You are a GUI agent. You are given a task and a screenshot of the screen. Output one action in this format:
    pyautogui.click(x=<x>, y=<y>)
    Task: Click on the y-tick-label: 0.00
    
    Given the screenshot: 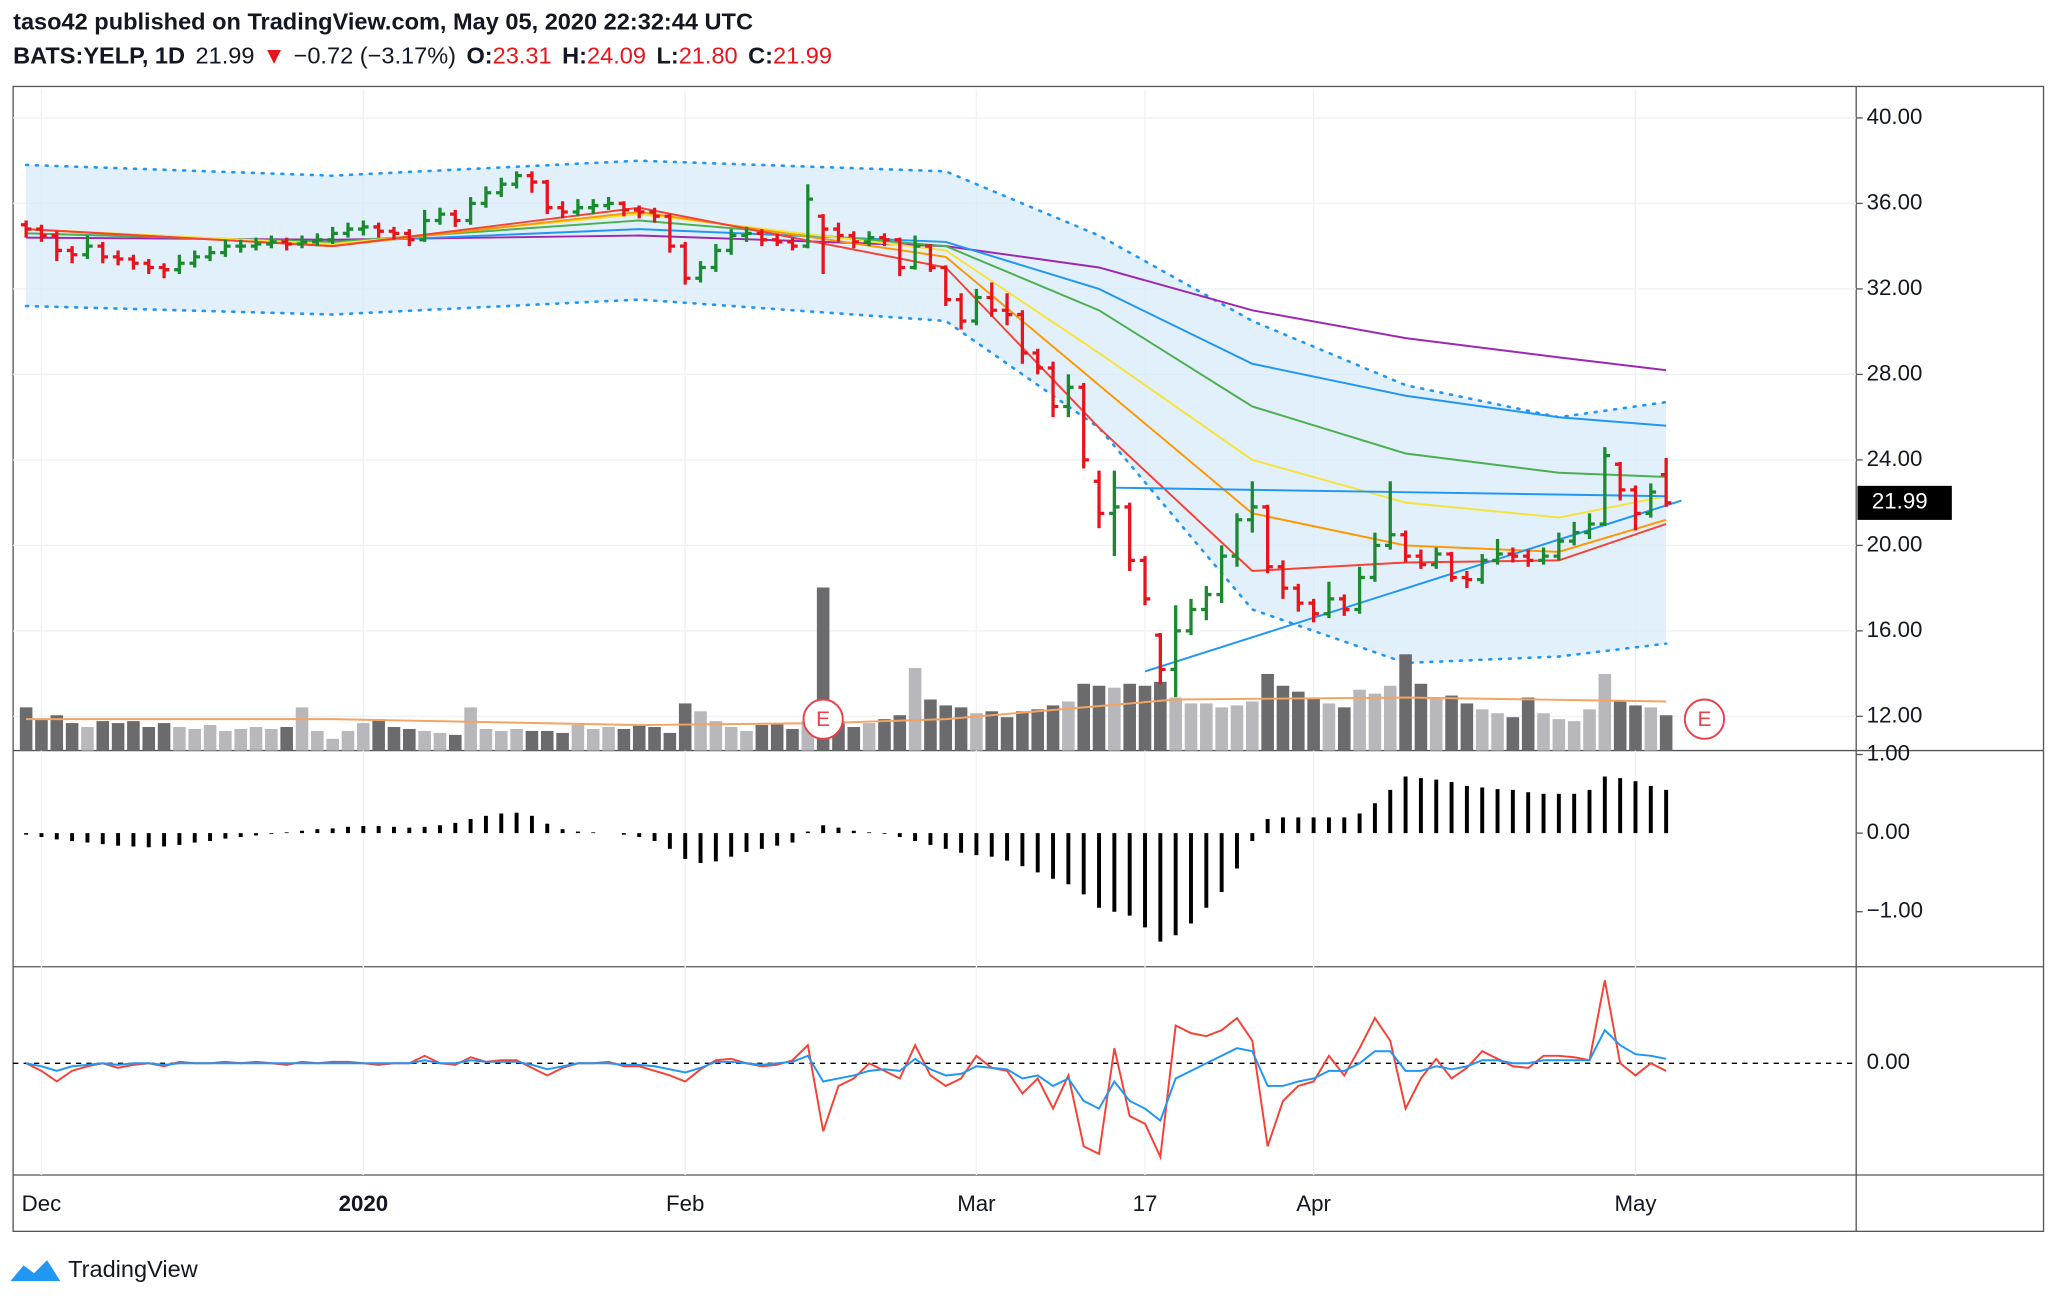 What is the action you would take?
    pyautogui.click(x=1888, y=831)
    